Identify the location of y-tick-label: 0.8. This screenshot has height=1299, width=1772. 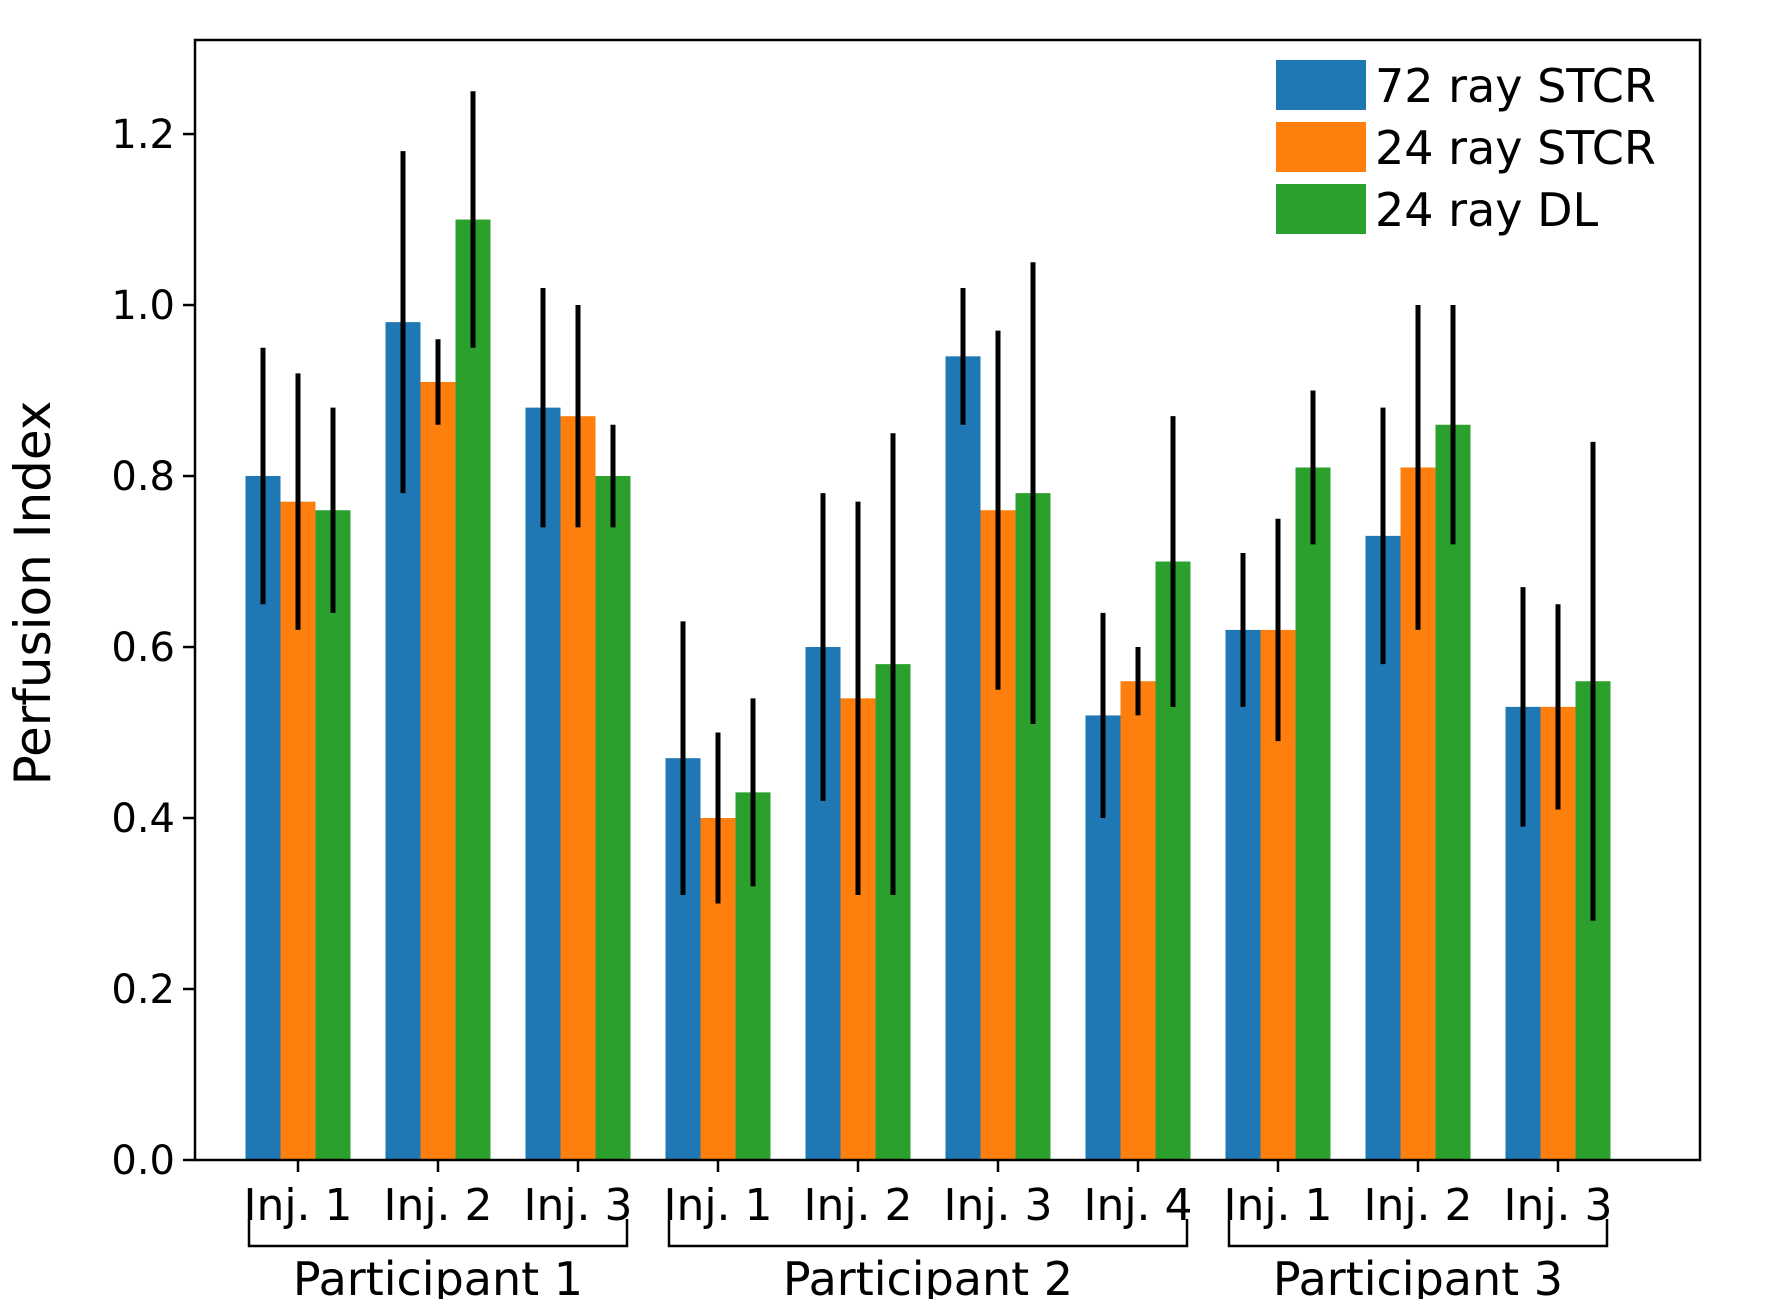
(143, 477).